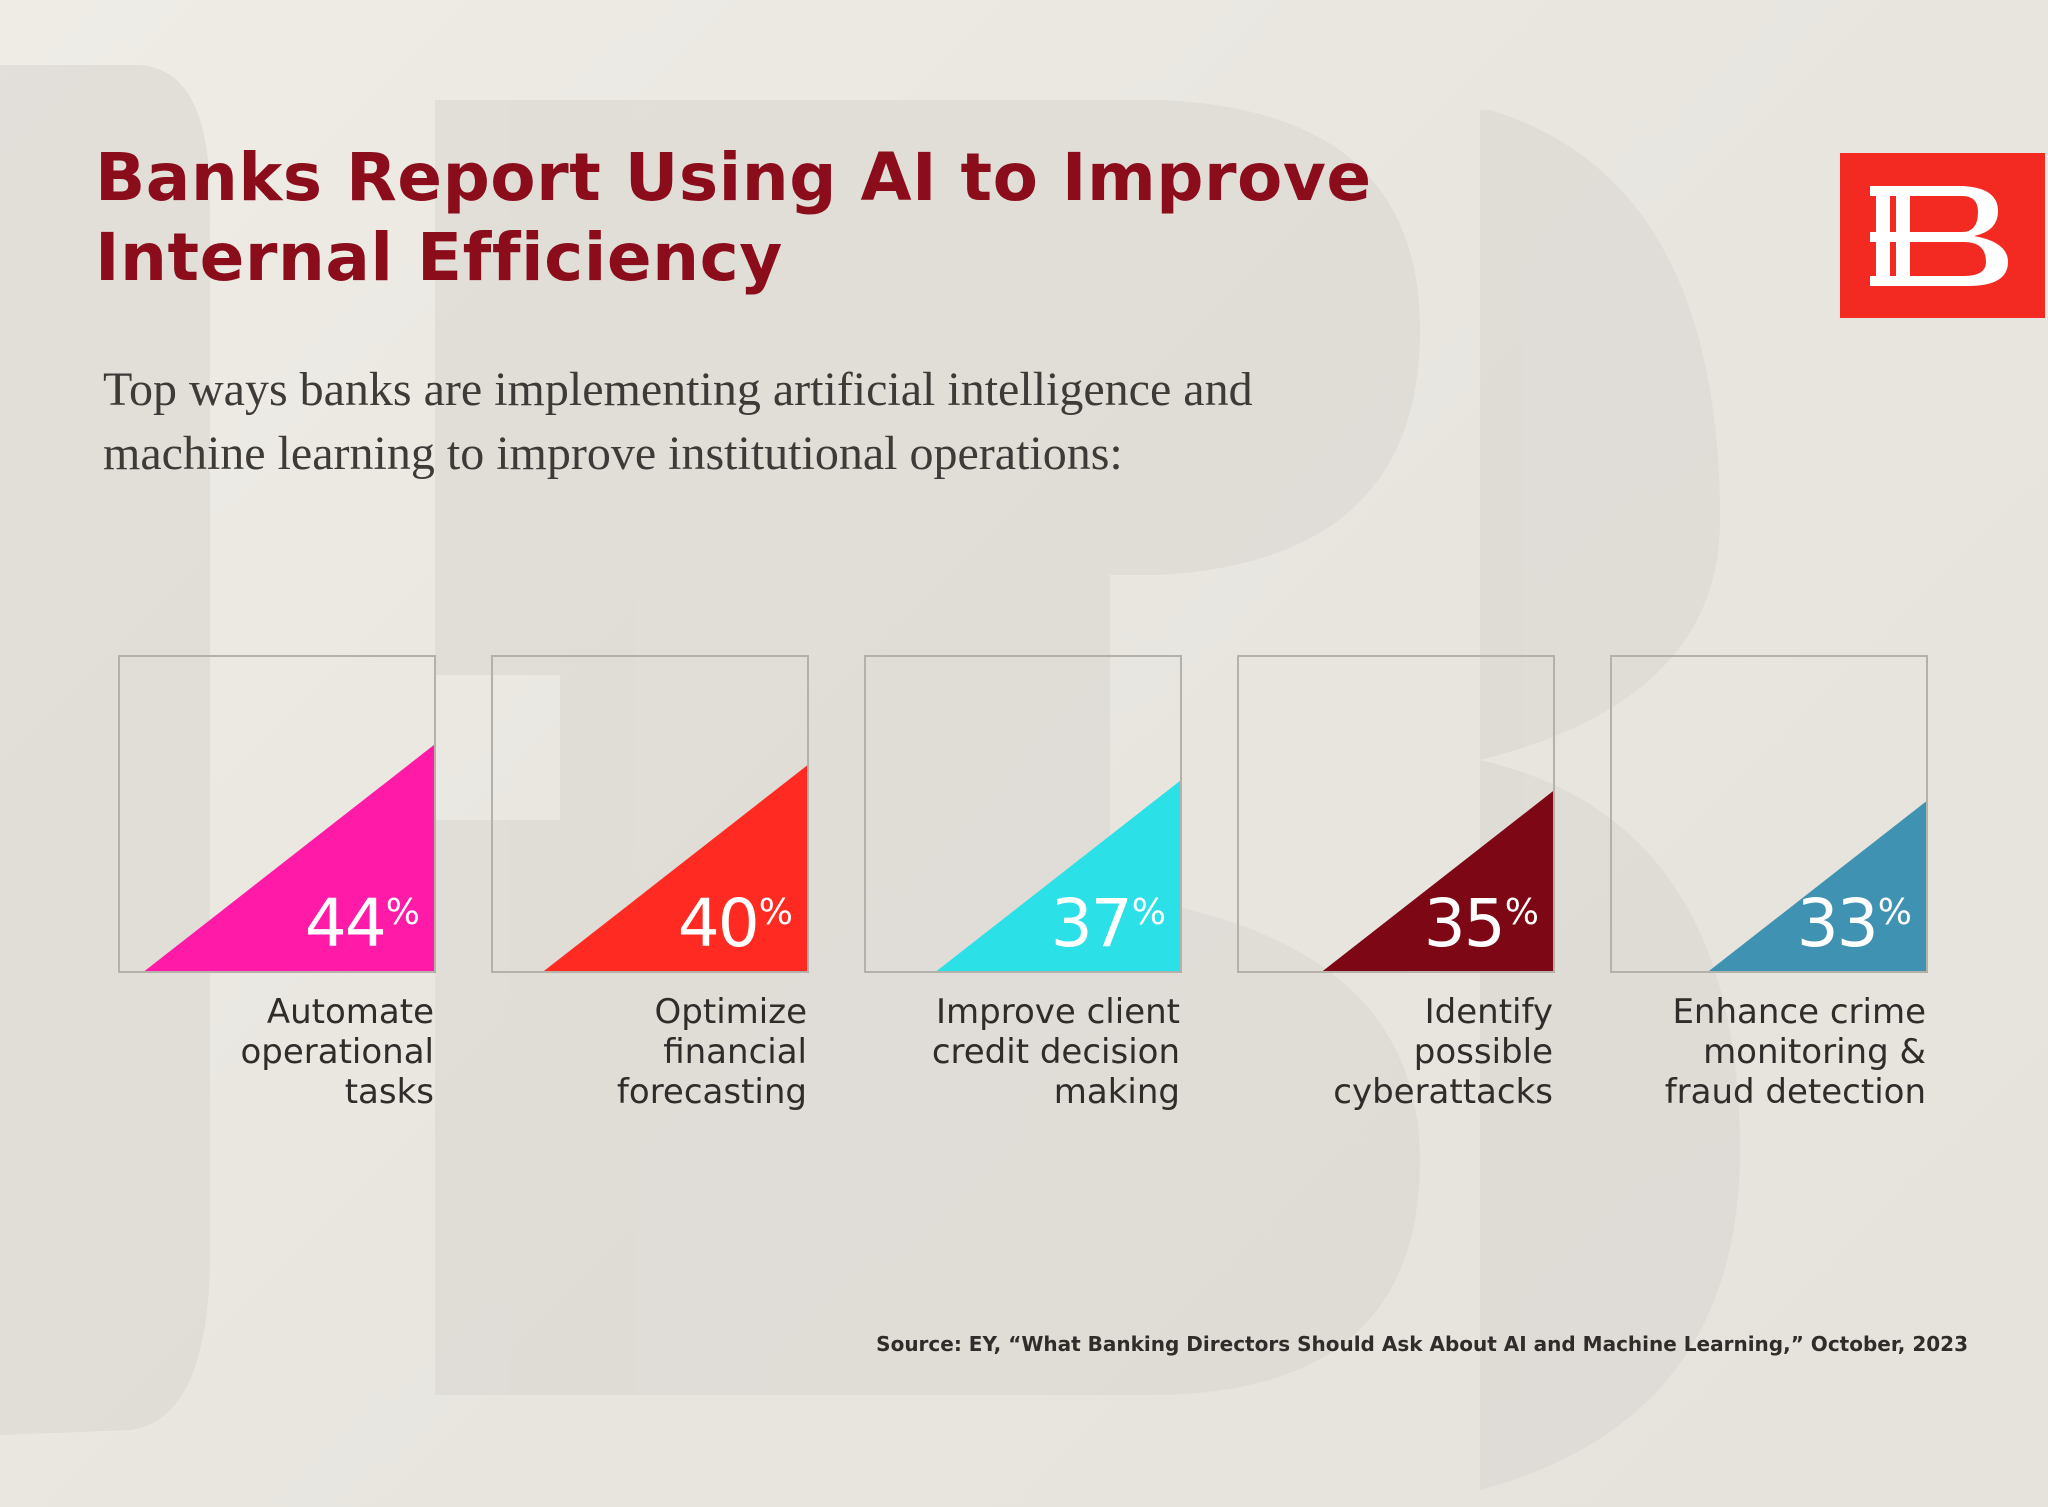 This screenshot has width=2048, height=1507. I want to click on label-line: credit decision, so click(1055, 1052).